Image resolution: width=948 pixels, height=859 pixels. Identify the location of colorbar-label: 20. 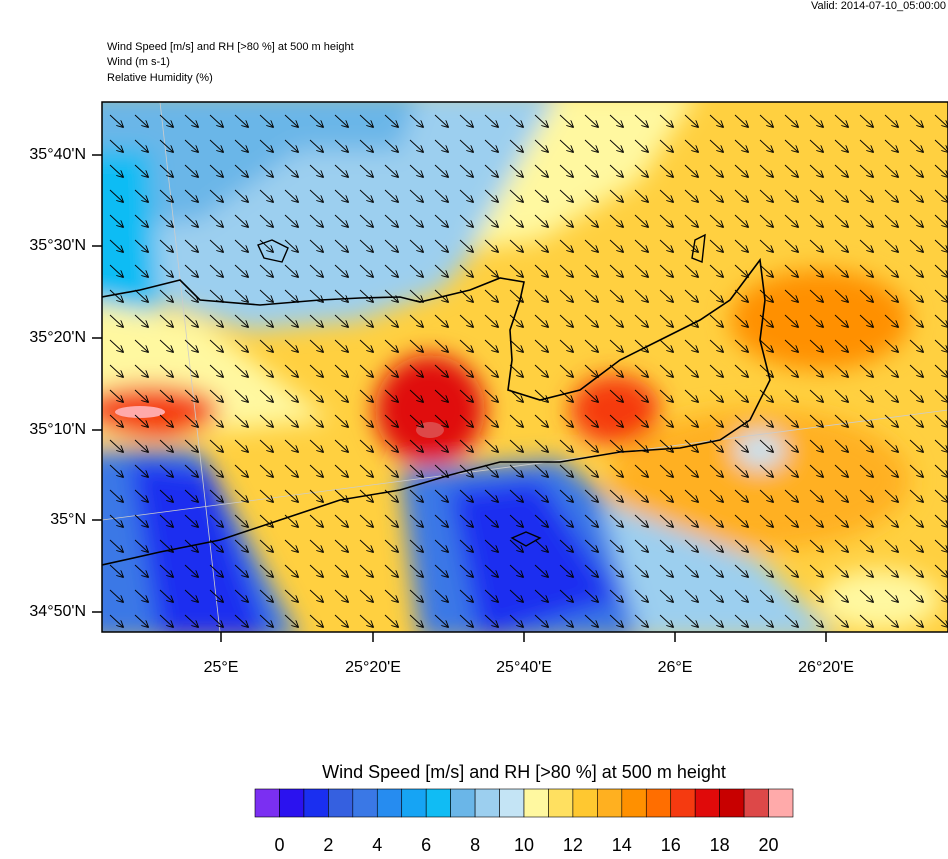
(769, 844).